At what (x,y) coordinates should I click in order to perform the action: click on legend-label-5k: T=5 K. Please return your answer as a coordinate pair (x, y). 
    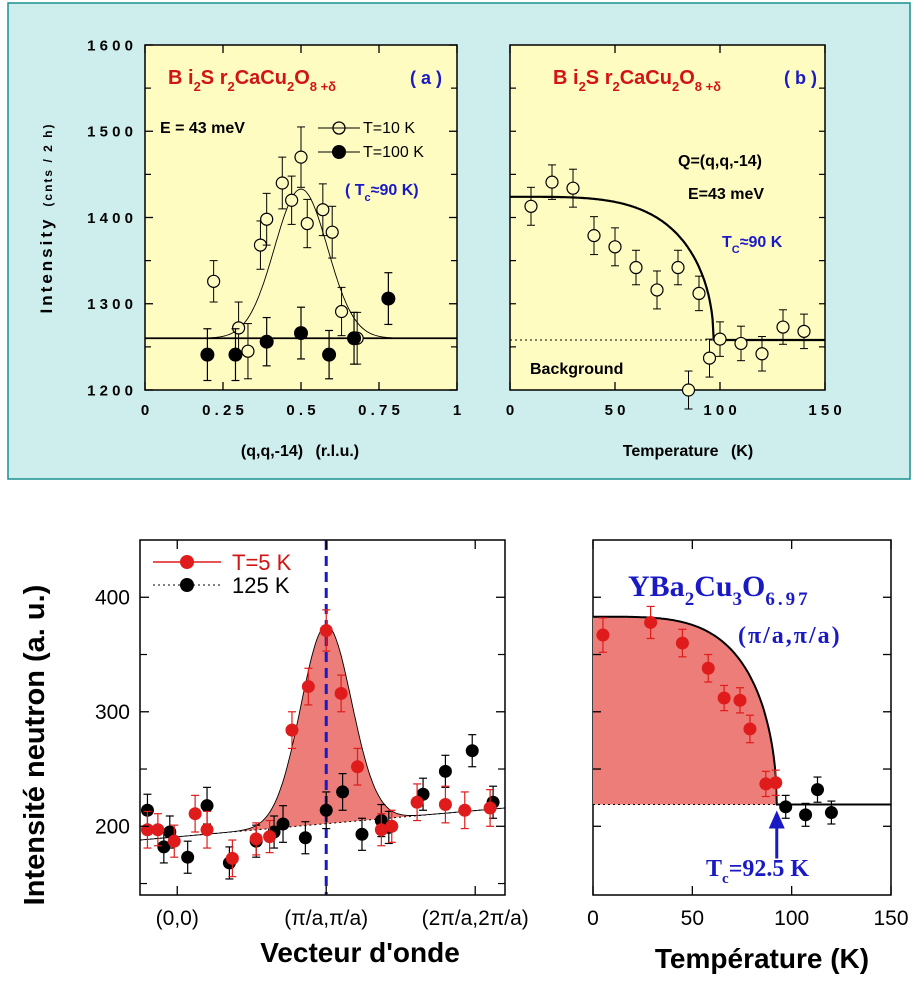
    Looking at the image, I should click on (262, 562).